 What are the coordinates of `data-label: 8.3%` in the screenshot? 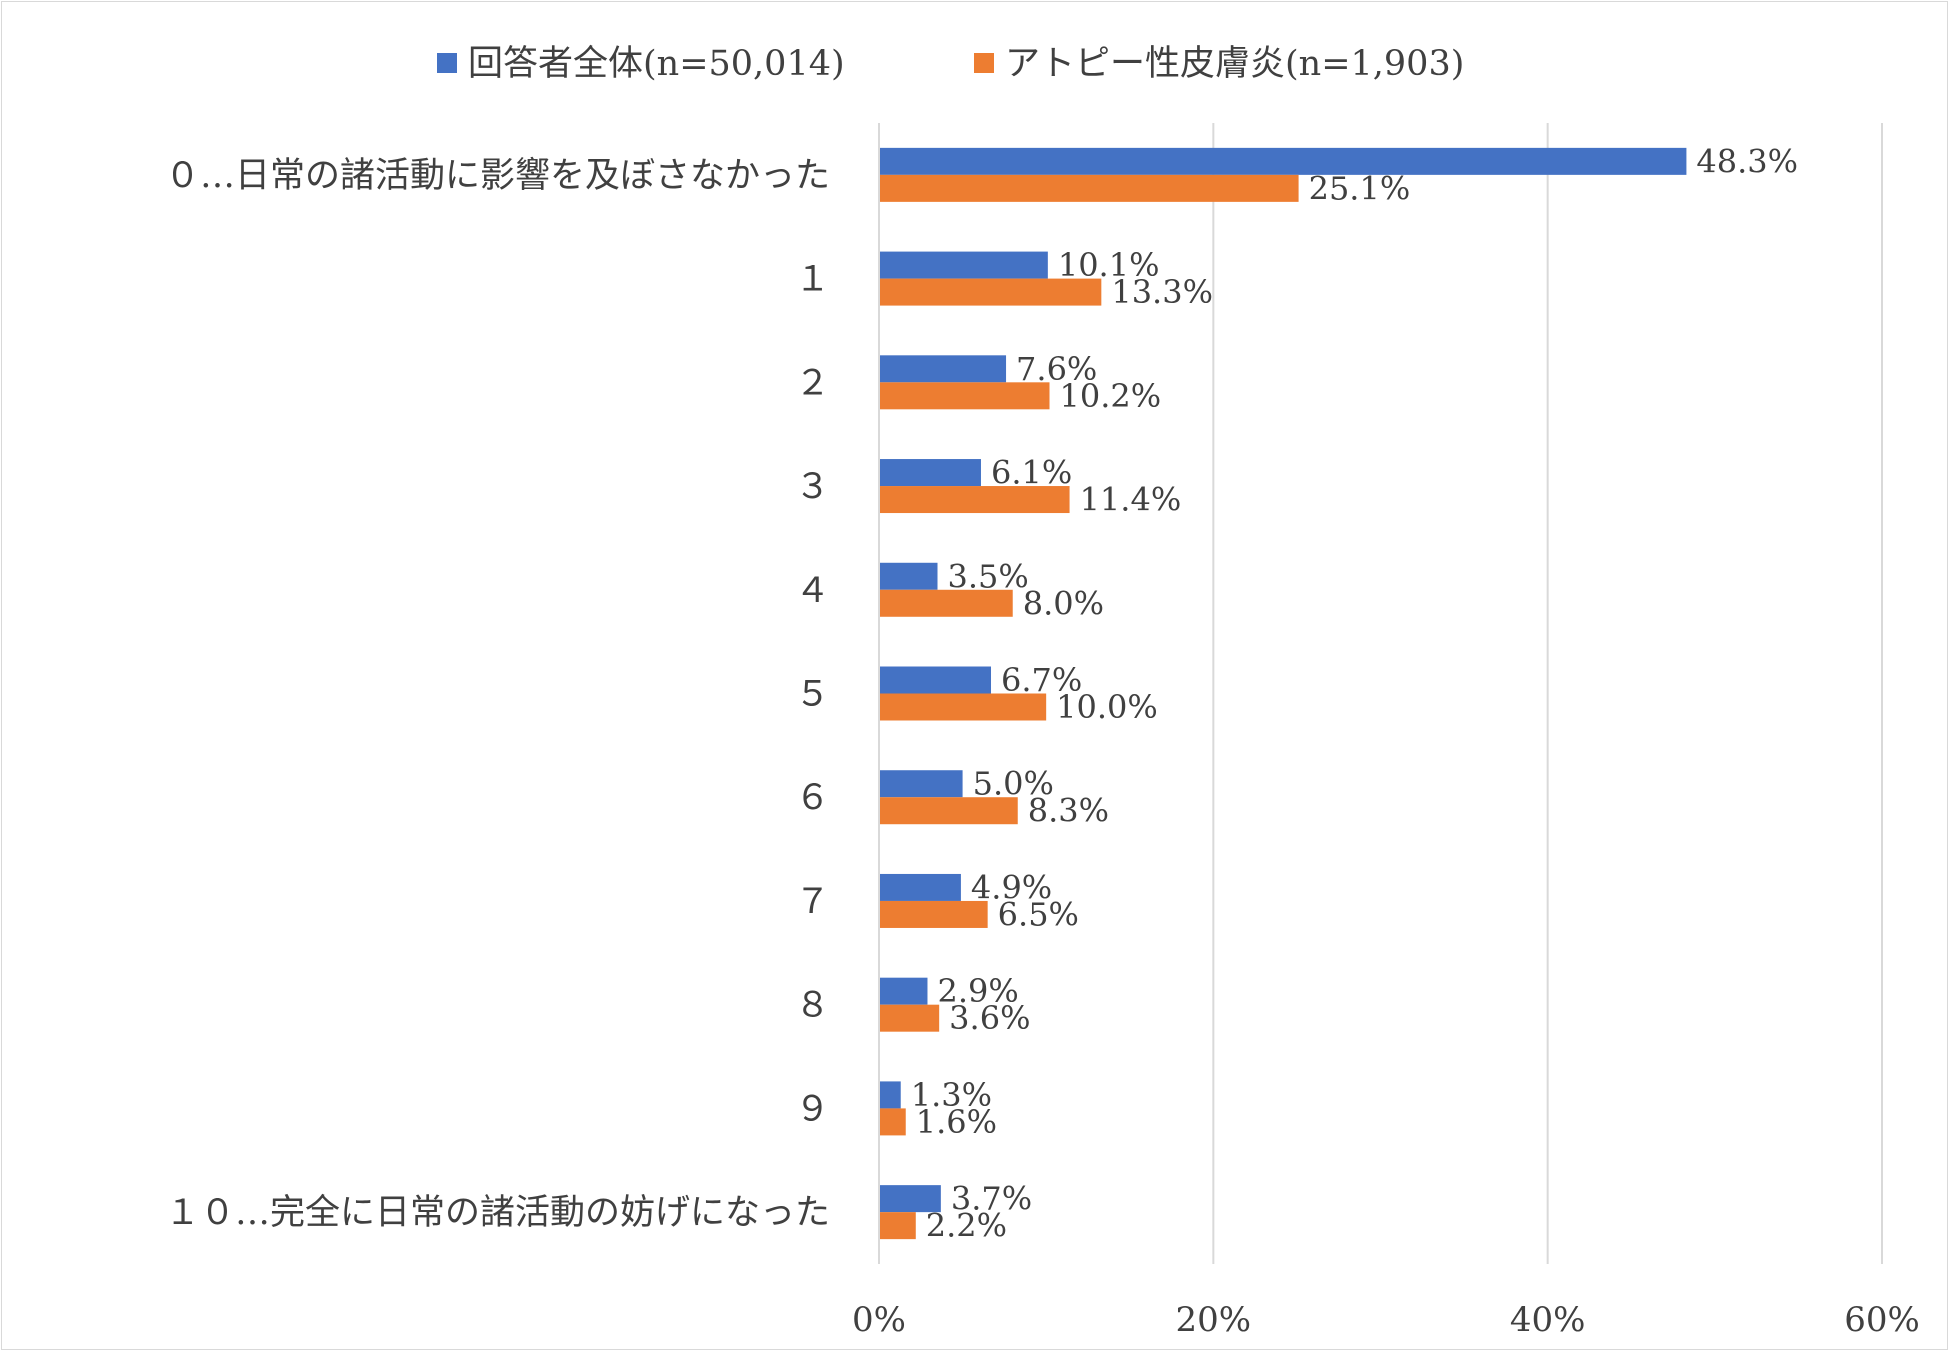 It's located at (1068, 811).